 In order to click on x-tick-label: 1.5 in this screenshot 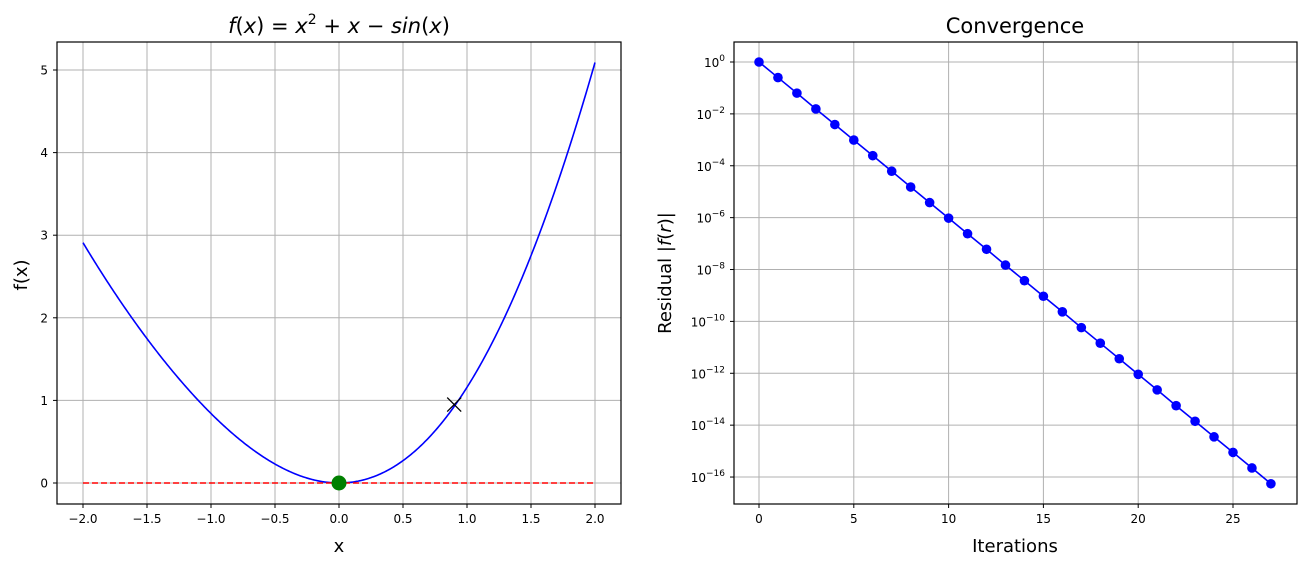, I will do `click(530, 519)`.